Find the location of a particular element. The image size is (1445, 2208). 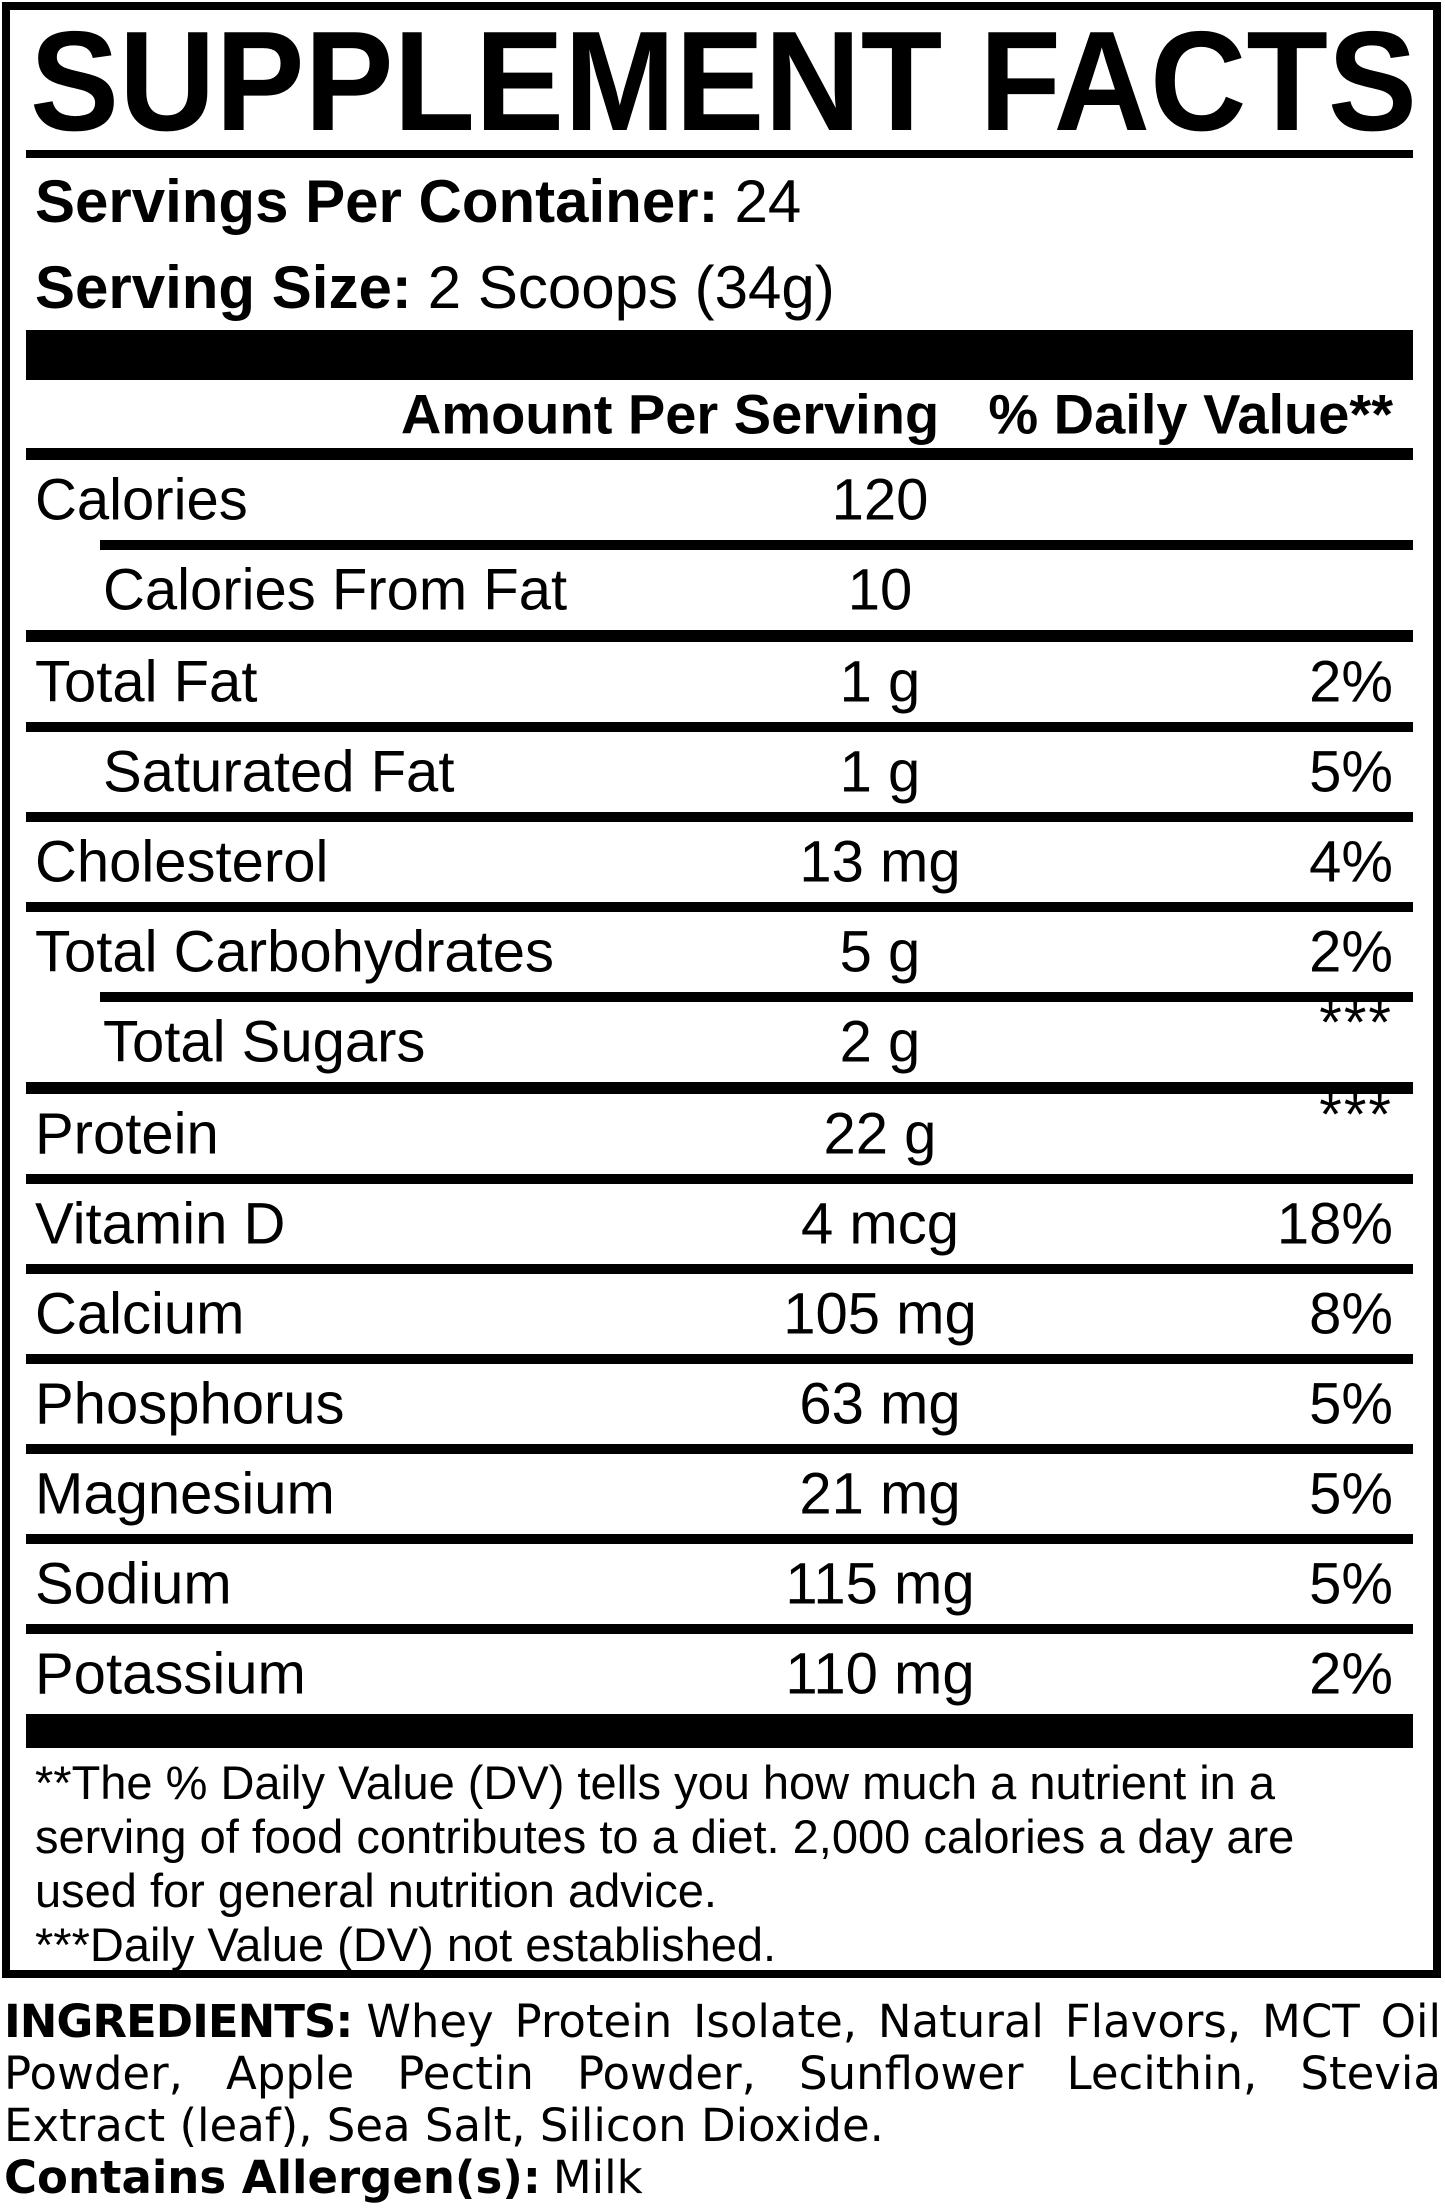

nutrient-name: Vitamin D is located at coordinates (160, 1224).